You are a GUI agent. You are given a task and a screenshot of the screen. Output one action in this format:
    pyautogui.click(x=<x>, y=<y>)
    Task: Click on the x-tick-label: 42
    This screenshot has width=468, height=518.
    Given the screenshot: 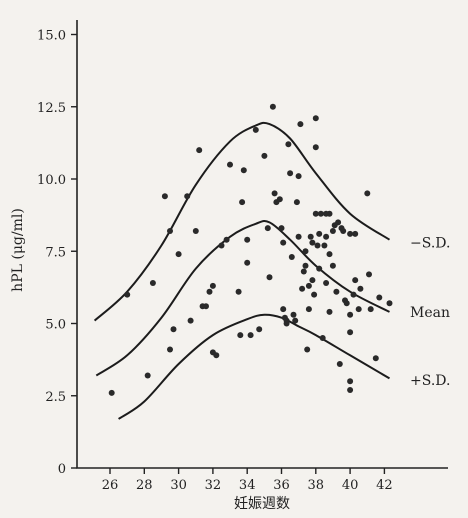 What is the action you would take?
    pyautogui.click(x=384, y=485)
    